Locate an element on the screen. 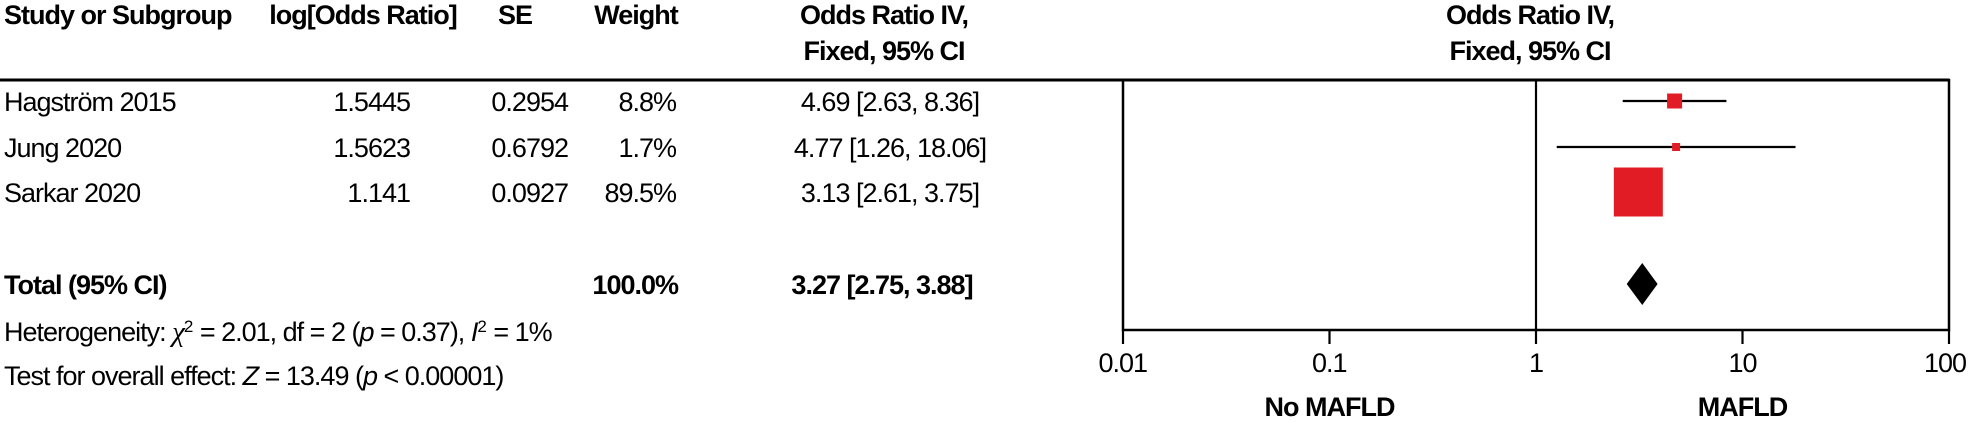 The image size is (1968, 422). plot-header-line2: Fixed, 95% CI is located at coordinates (1530, 51).